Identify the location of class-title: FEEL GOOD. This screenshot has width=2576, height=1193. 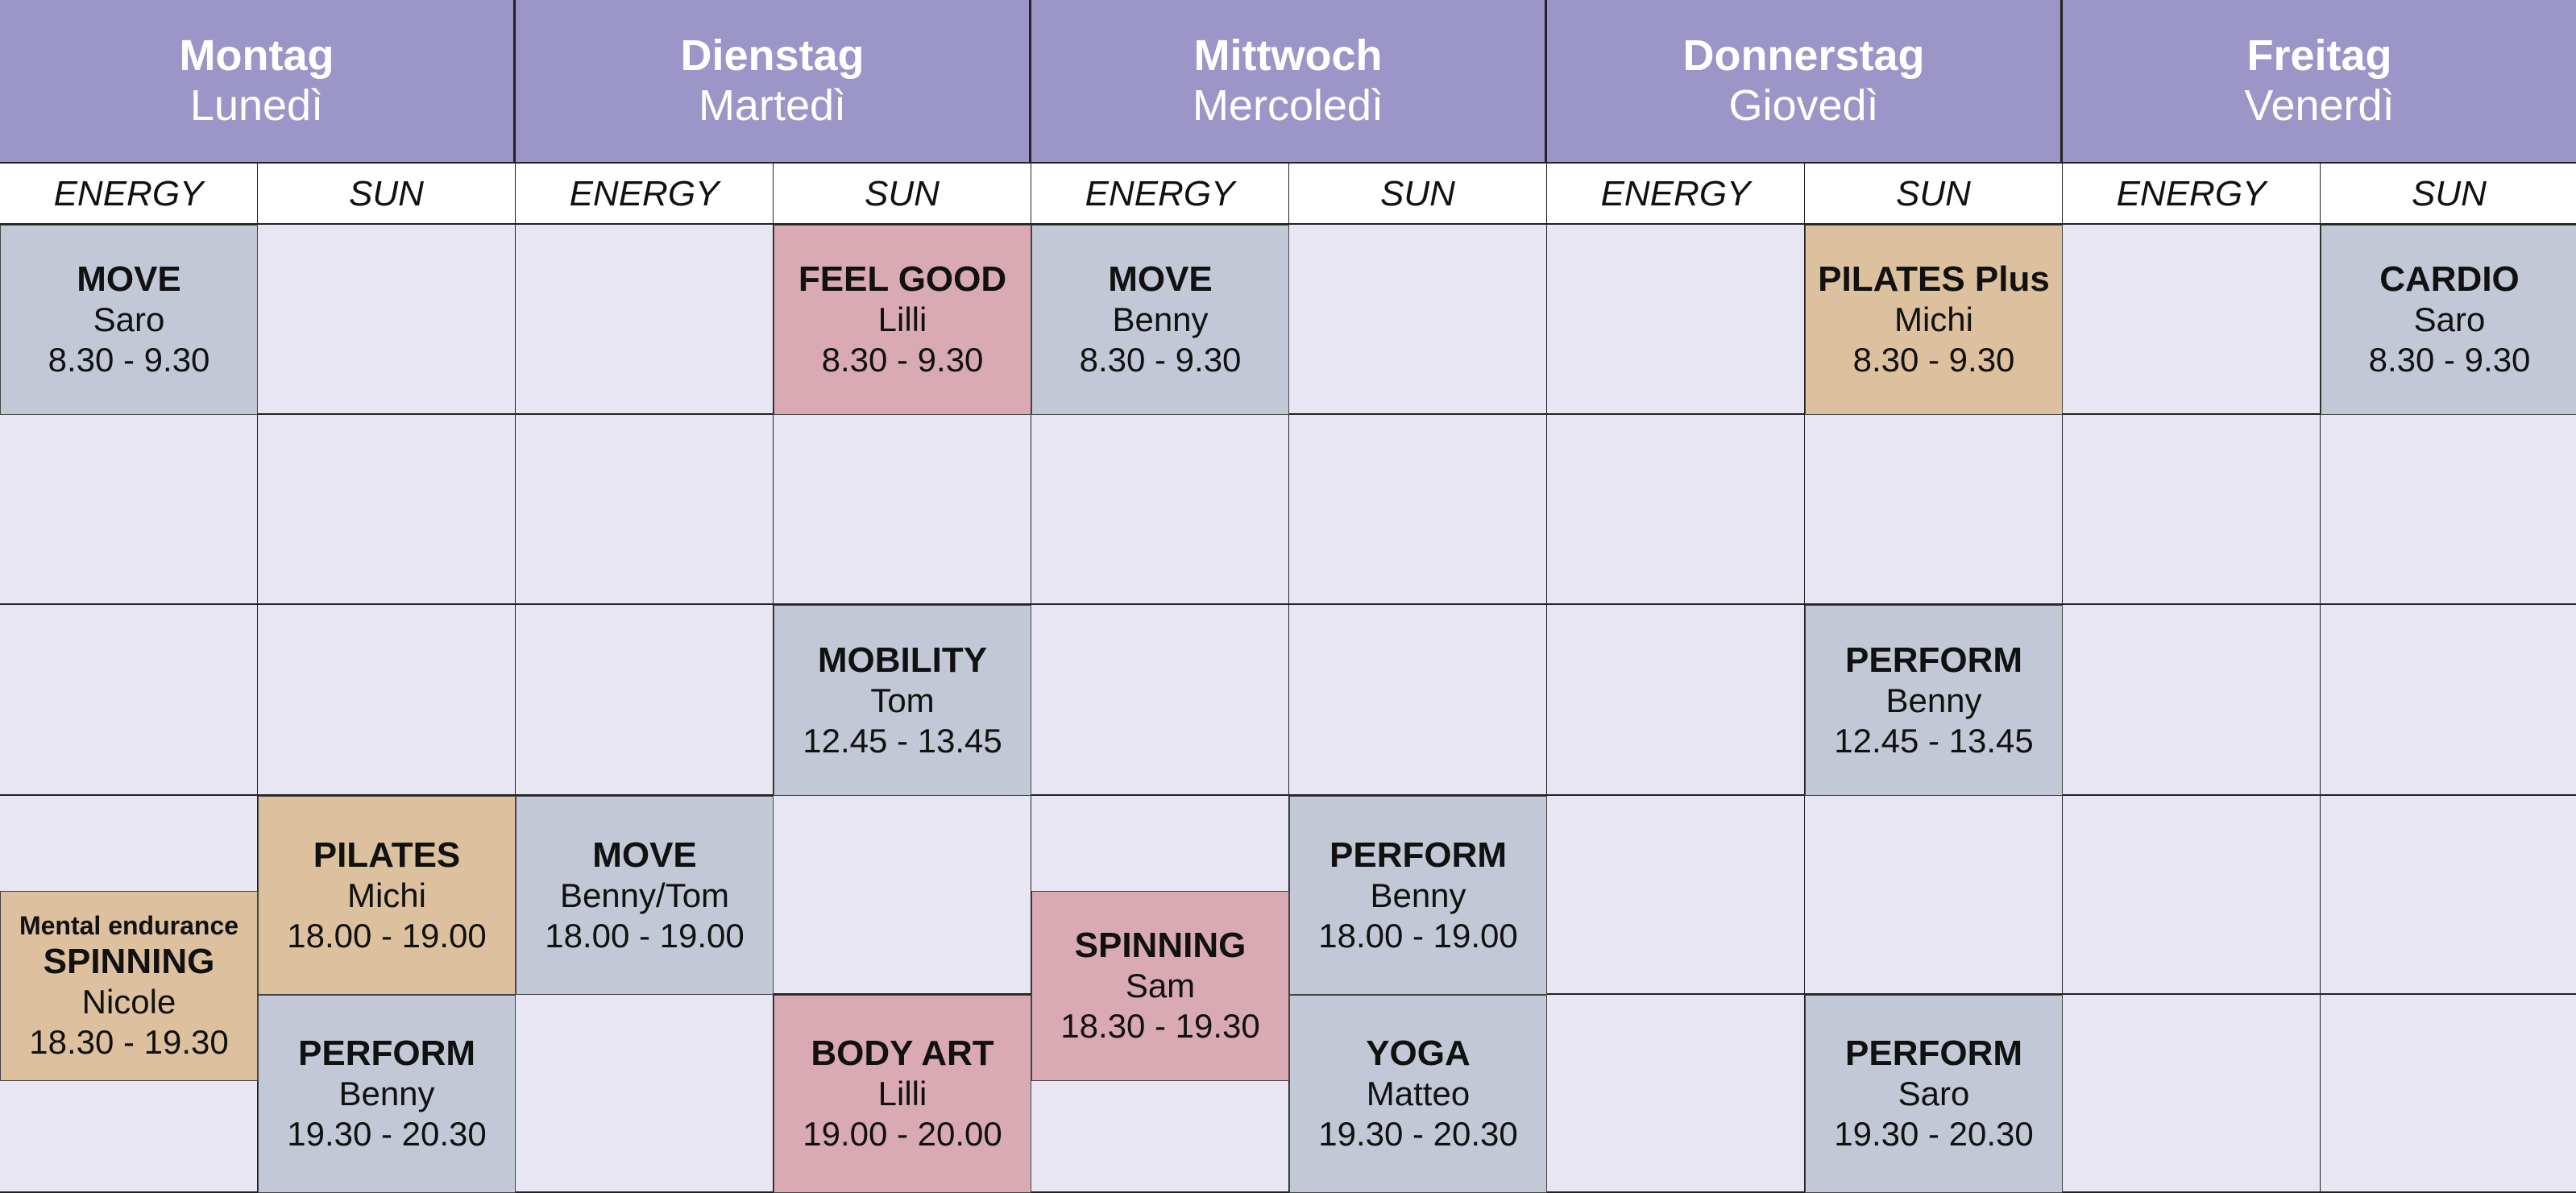
(902, 279).